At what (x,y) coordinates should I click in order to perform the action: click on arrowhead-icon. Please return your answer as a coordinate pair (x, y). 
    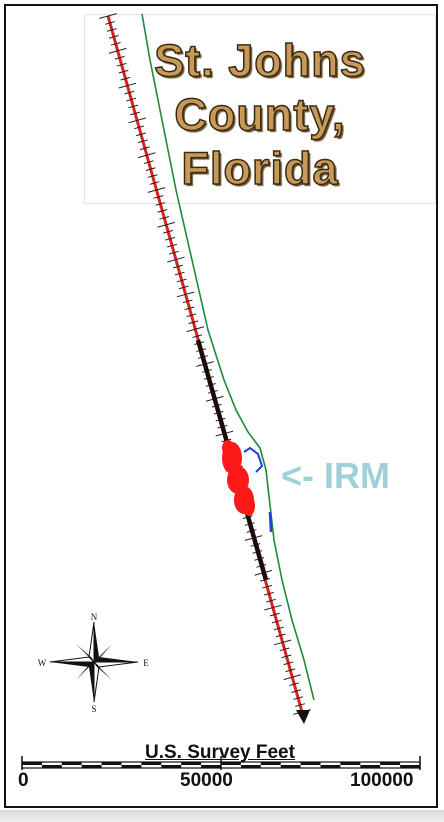
    Looking at the image, I should click on (303, 717).